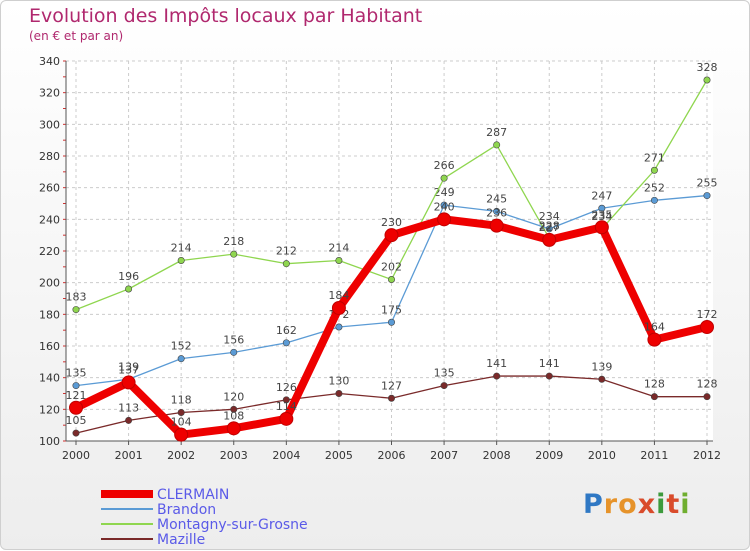 This screenshot has width=750, height=551. Describe the element at coordinates (444, 206) in the screenshot. I see `data-label: 240` at that location.